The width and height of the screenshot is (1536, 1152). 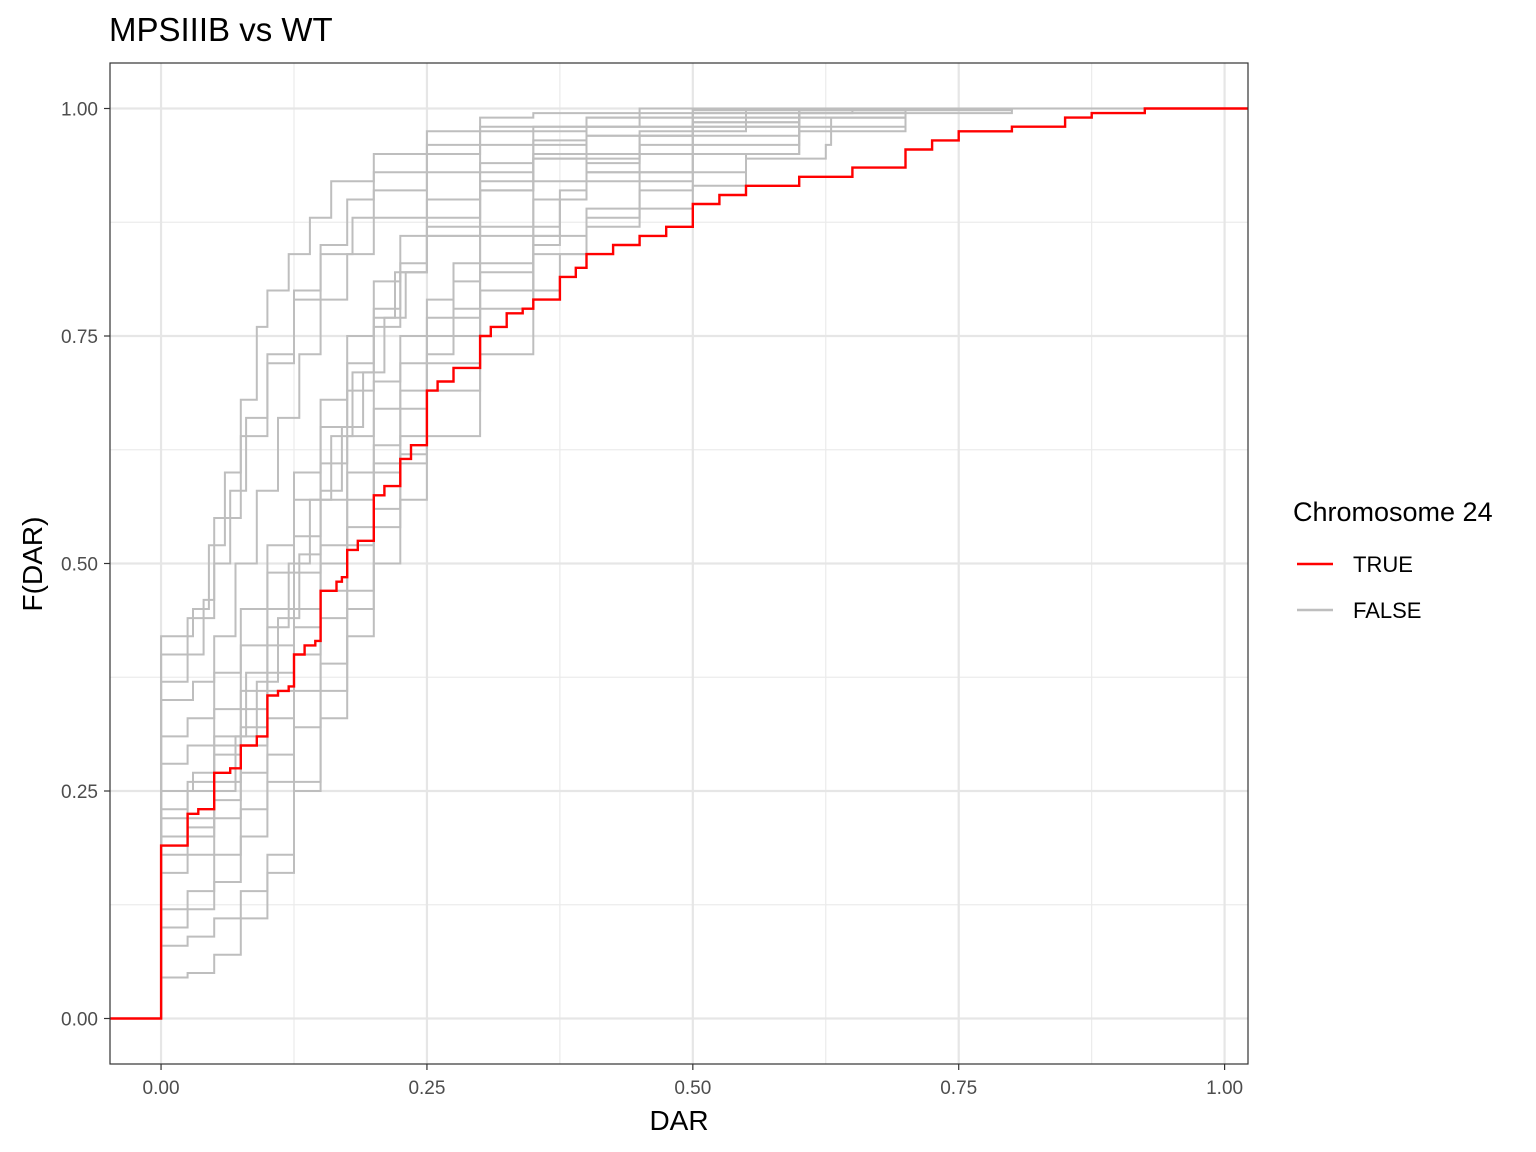 I want to click on x-axis: 0.00 0.25 0.50 0.75 1.00, so click(x=693, y=1081).